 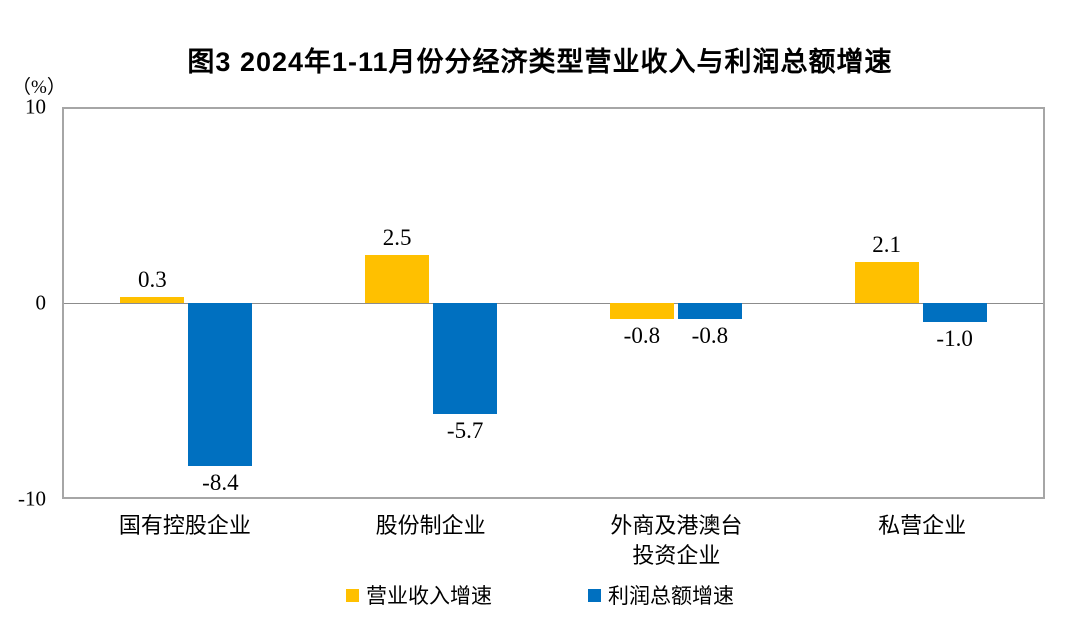 What do you see at coordinates (954, 339) in the screenshot?
I see `bar-value-label-series1-group3: -1.0` at bounding box center [954, 339].